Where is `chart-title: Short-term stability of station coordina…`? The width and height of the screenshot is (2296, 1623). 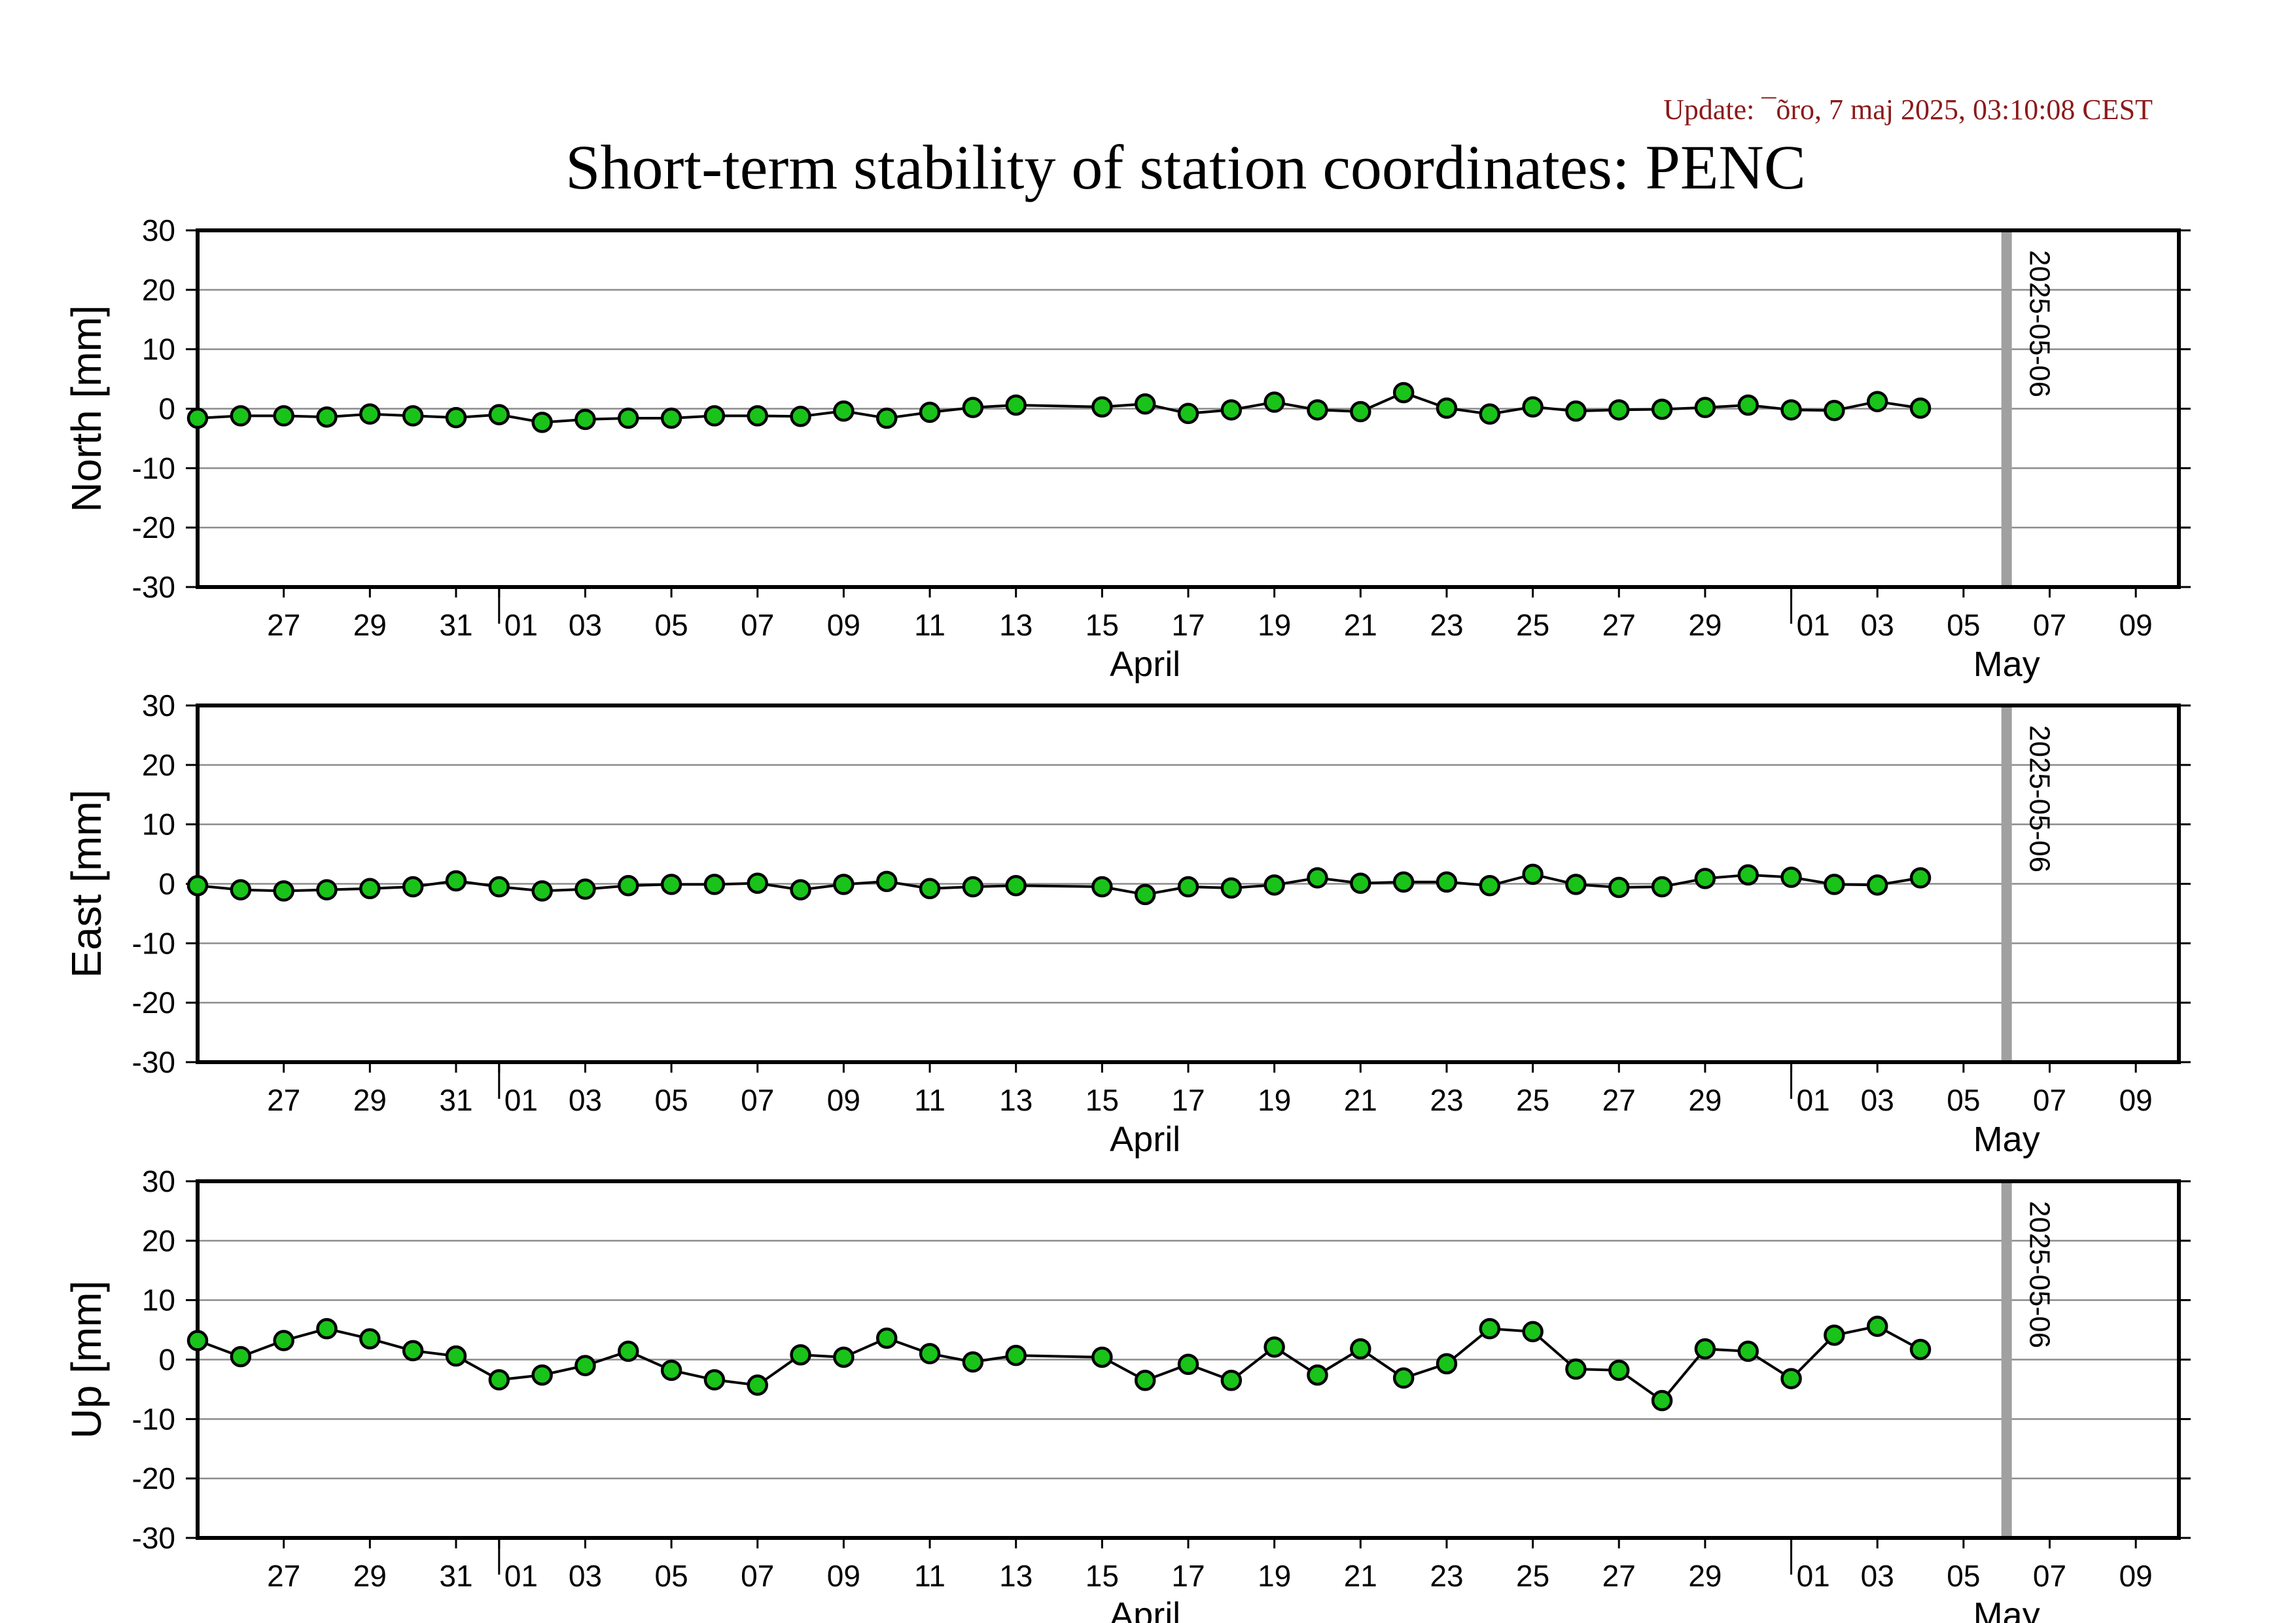 chart-title: Short-term stability of station coordina… is located at coordinates (1186, 167).